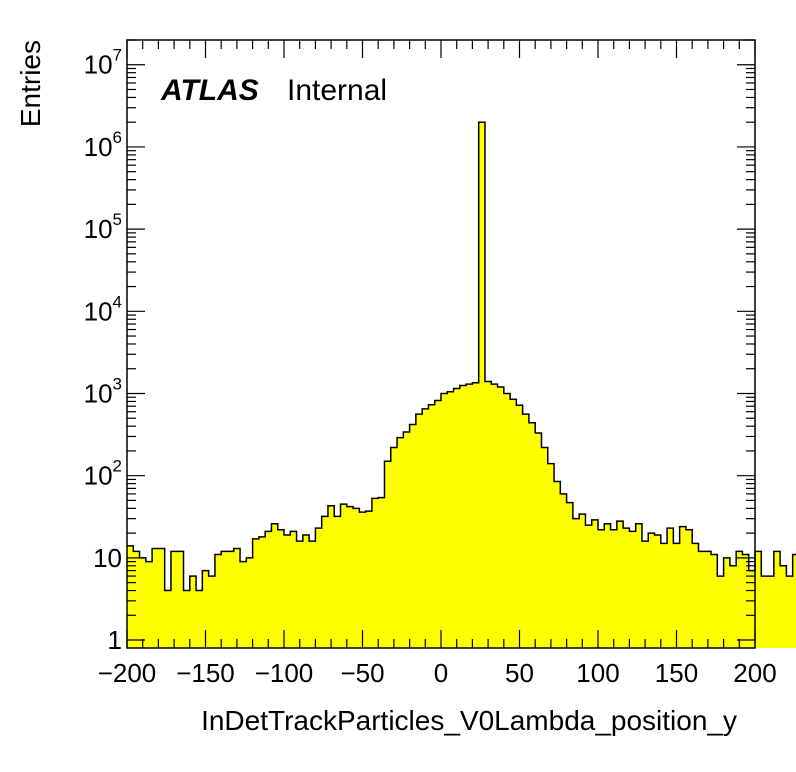 This screenshot has width=796, height=772. What do you see at coordinates (337, 90) in the screenshot?
I see `atlas-status-label: Internal` at bounding box center [337, 90].